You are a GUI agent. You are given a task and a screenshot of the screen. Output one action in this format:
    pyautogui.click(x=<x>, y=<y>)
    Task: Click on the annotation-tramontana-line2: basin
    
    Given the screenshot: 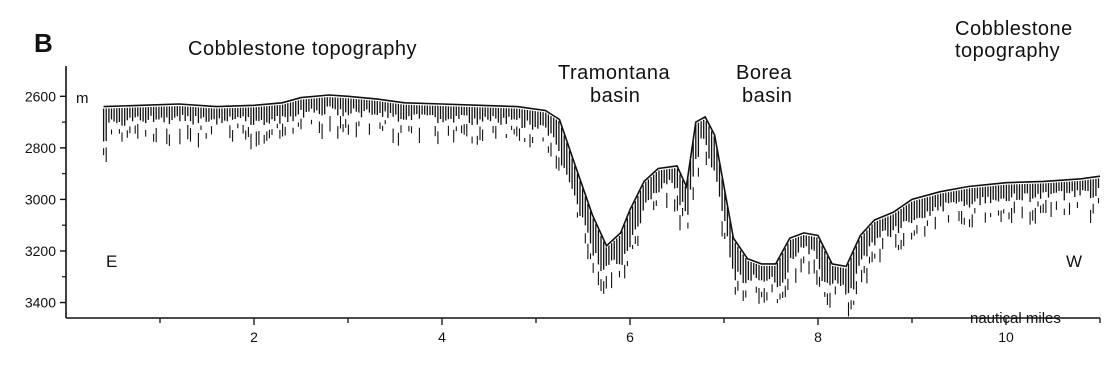 What is the action you would take?
    pyautogui.click(x=615, y=96)
    